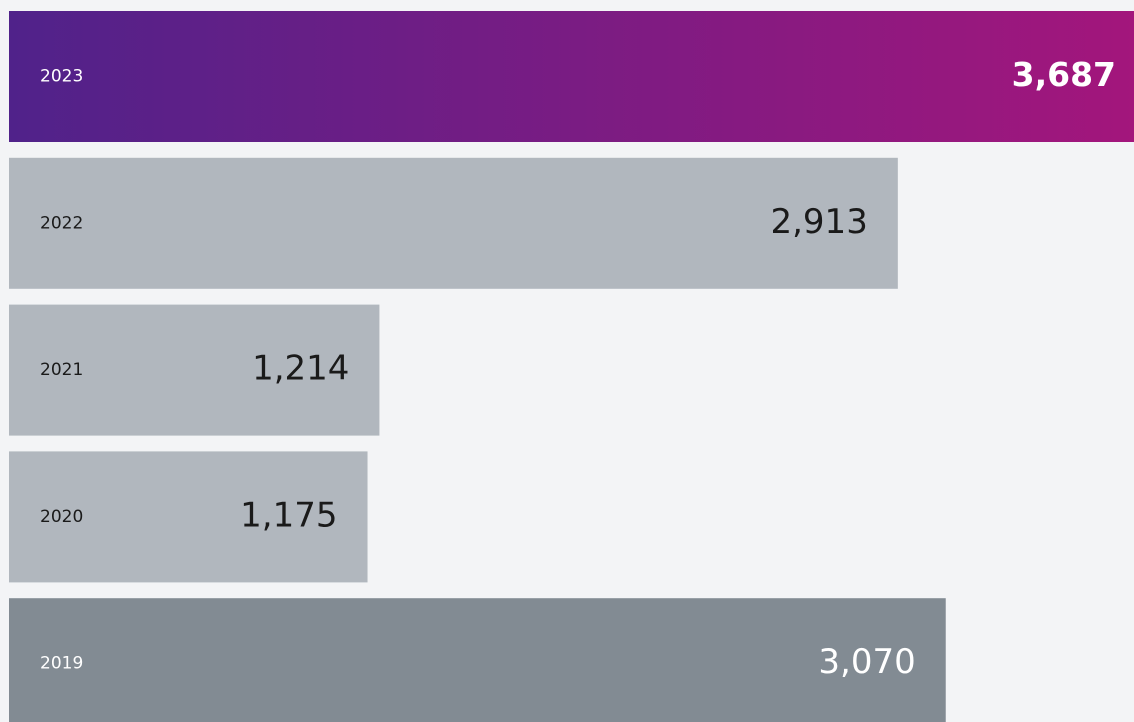 This screenshot has height=722, width=1134. Describe the element at coordinates (1064, 74) in the screenshot. I see `value-label: 3,687` at that location.